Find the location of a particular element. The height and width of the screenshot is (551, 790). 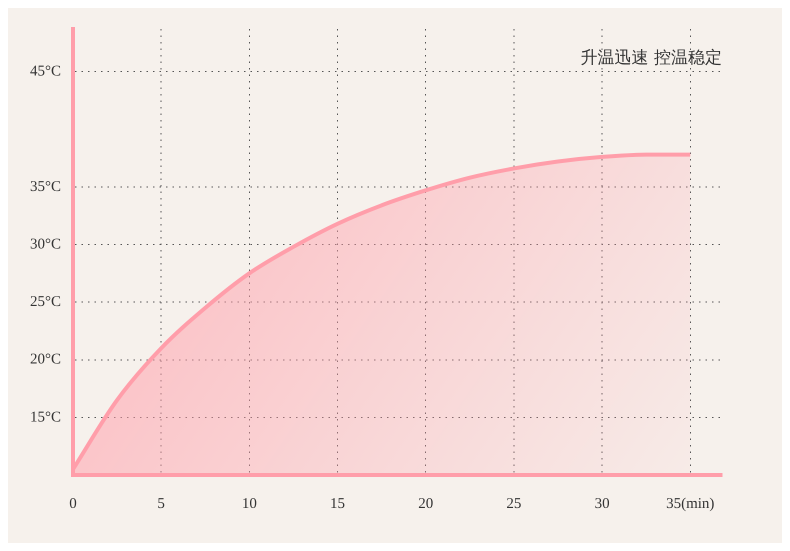

x-tick-label: 30 is located at coordinates (602, 504).